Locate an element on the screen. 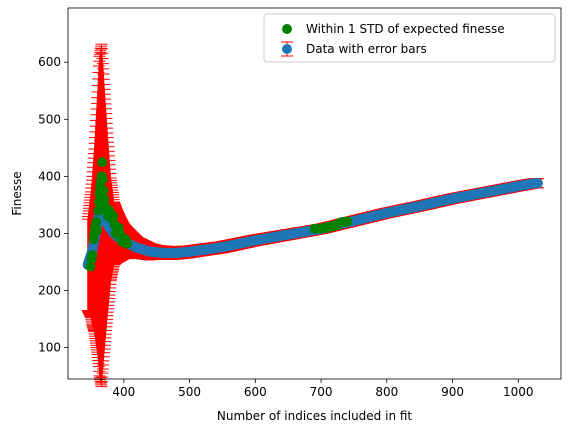  legend-box is located at coordinates (409, 38).